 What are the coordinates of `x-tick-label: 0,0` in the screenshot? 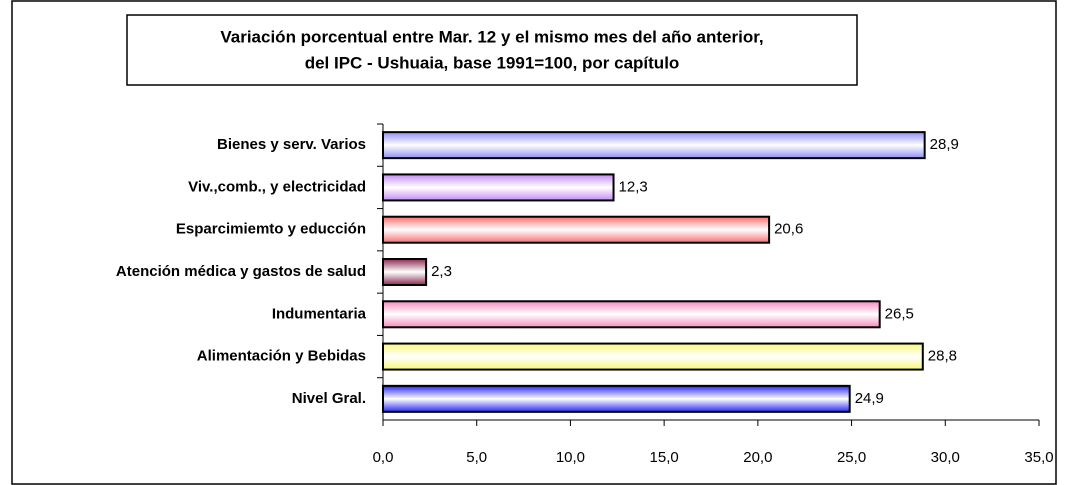 It's located at (383, 457).